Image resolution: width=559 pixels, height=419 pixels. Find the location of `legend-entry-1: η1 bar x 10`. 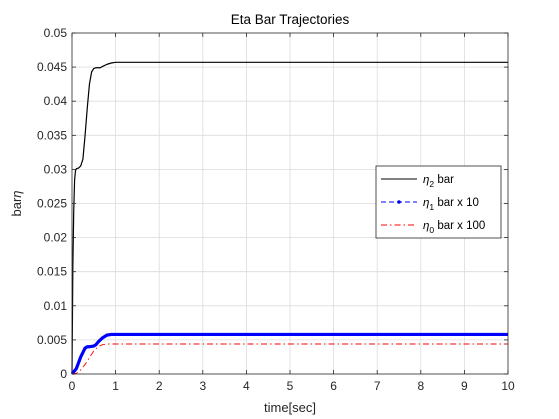

legend-entry-1: η1 bar x 10 is located at coordinates (430, 204).